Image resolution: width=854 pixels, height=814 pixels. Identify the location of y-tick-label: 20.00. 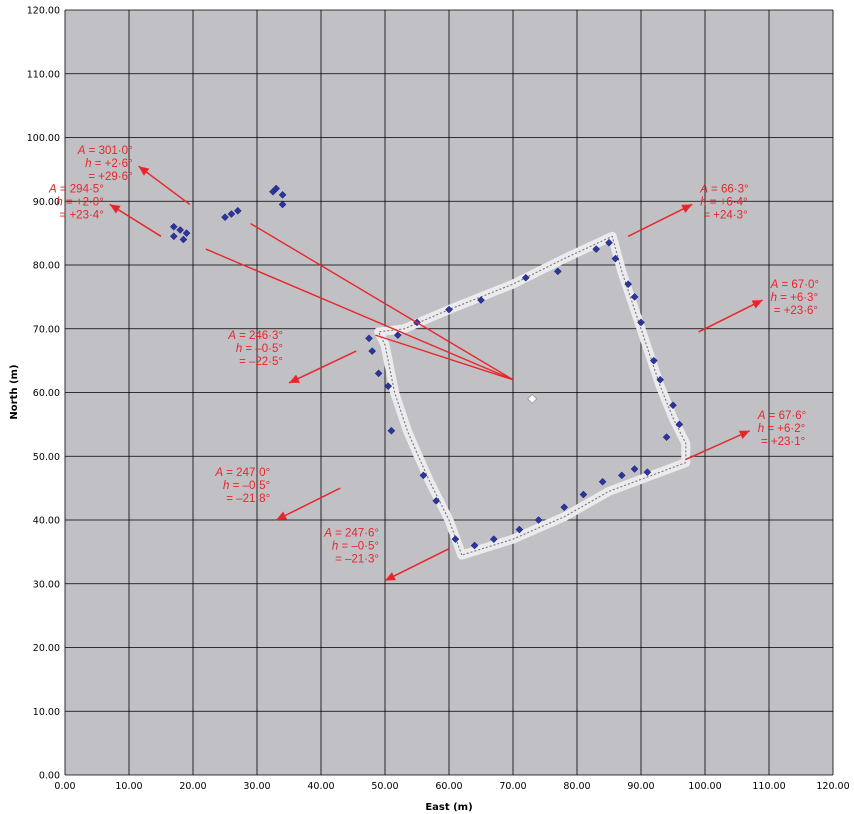
(46, 648).